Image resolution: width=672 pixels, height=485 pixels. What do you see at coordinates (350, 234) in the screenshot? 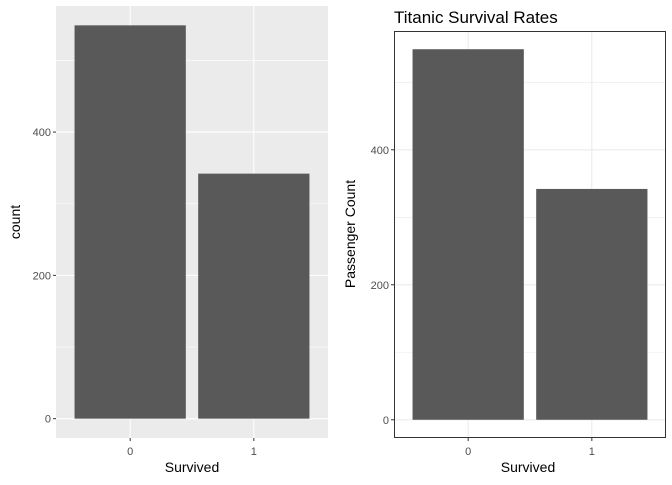
I see `y-axis-label: Passenger Count` at bounding box center [350, 234].